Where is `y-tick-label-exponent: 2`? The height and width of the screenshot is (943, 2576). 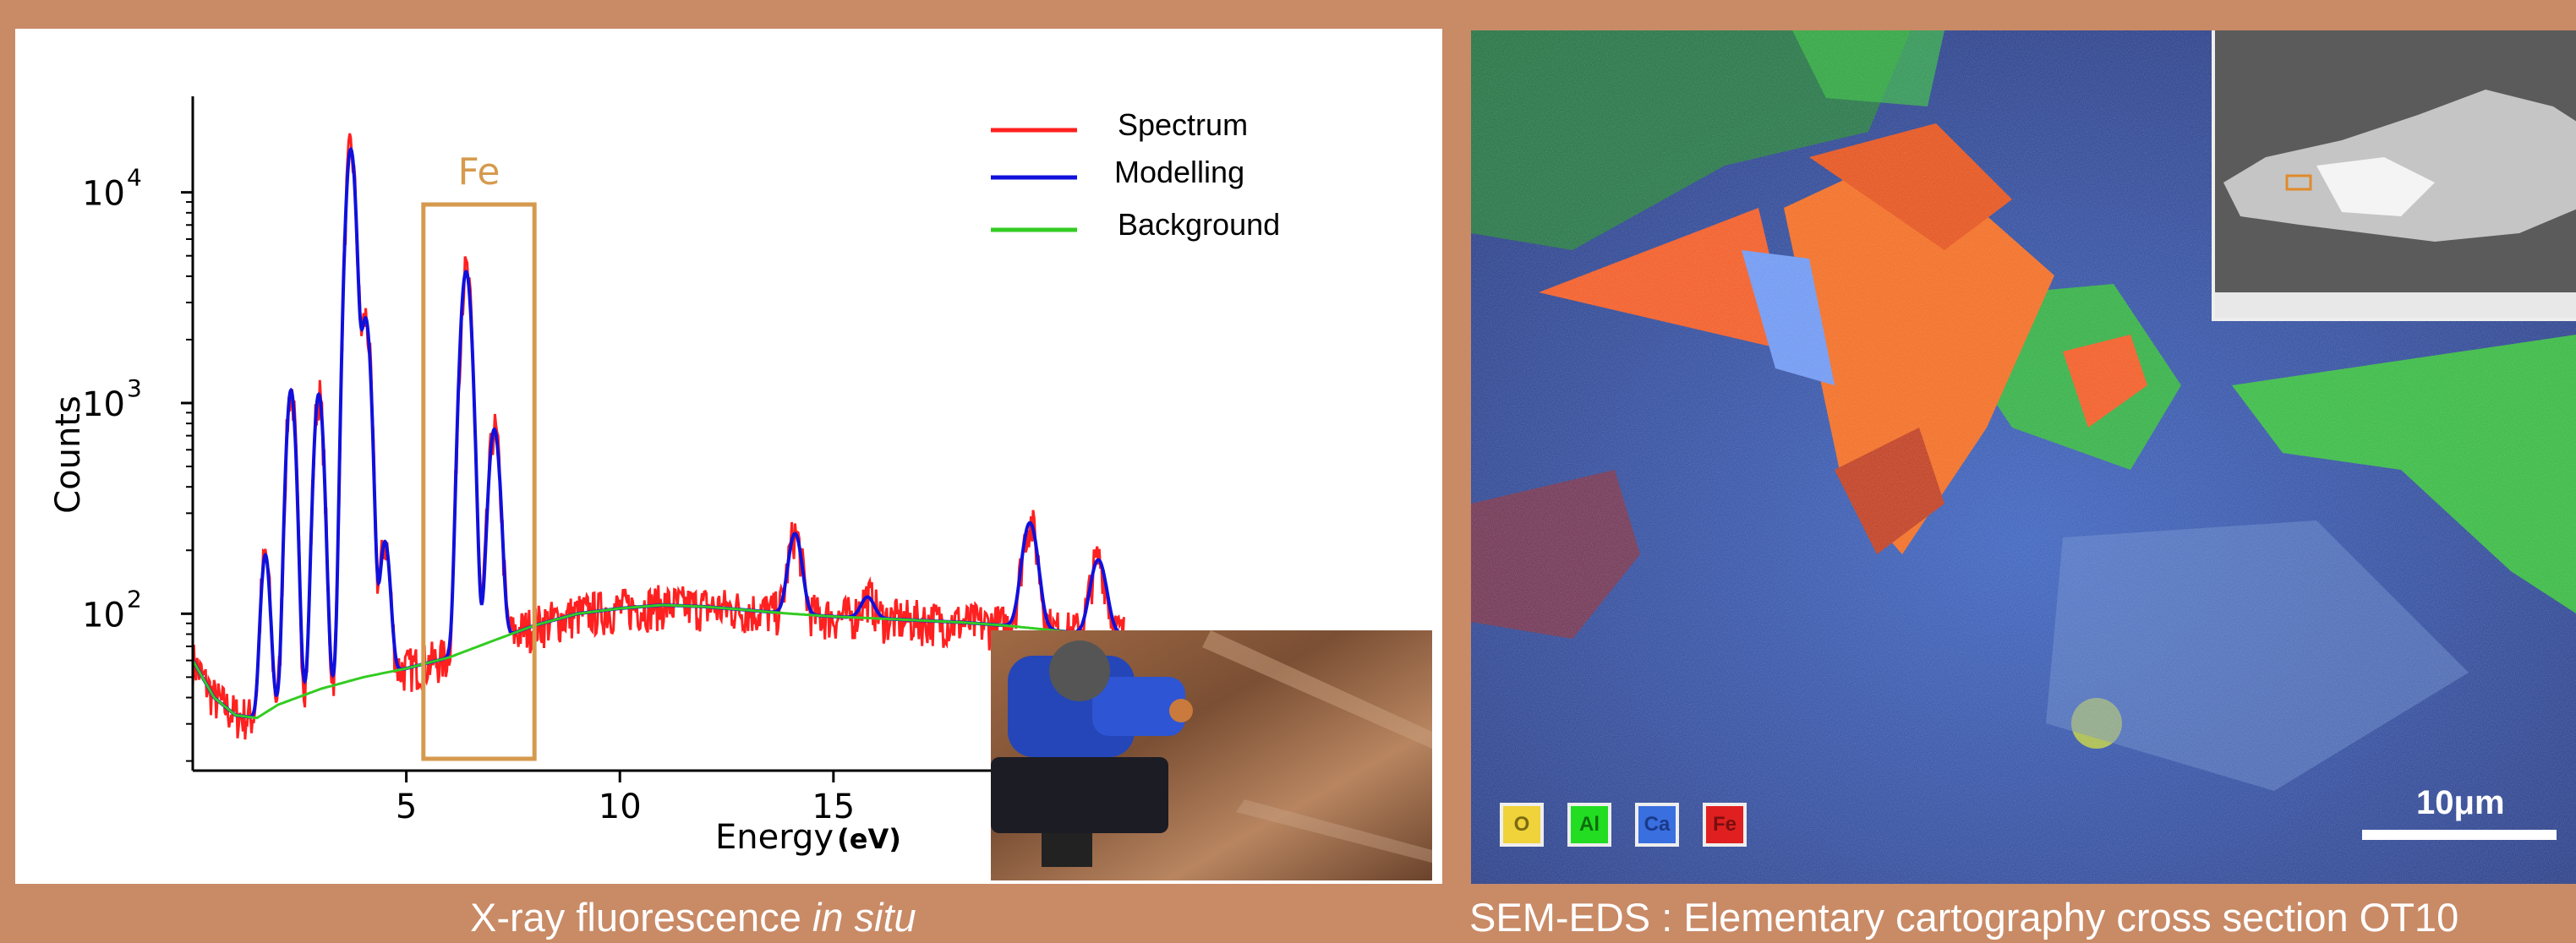 y-tick-label-exponent: 2 is located at coordinates (134, 599).